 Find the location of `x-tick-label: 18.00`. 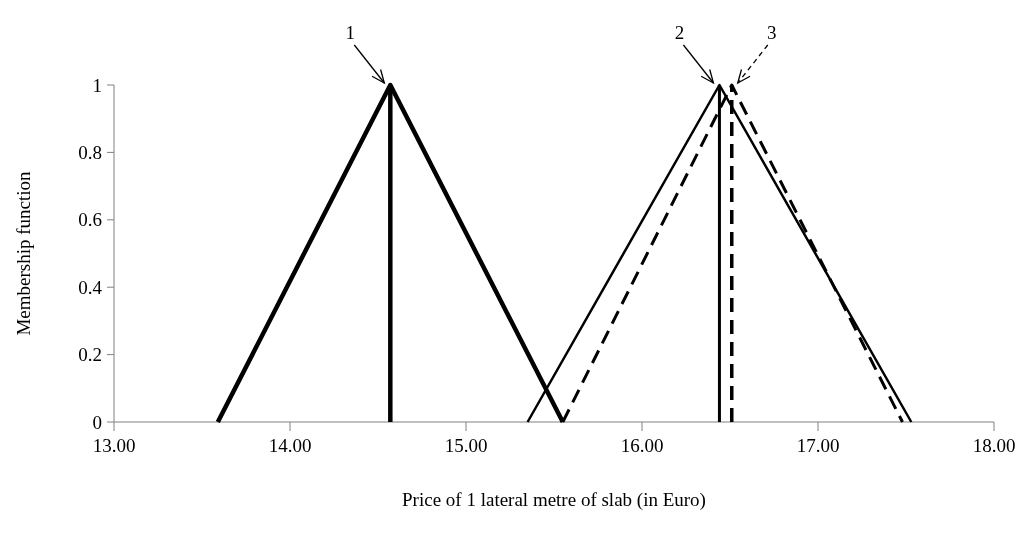

x-tick-label: 18.00 is located at coordinates (994, 445).